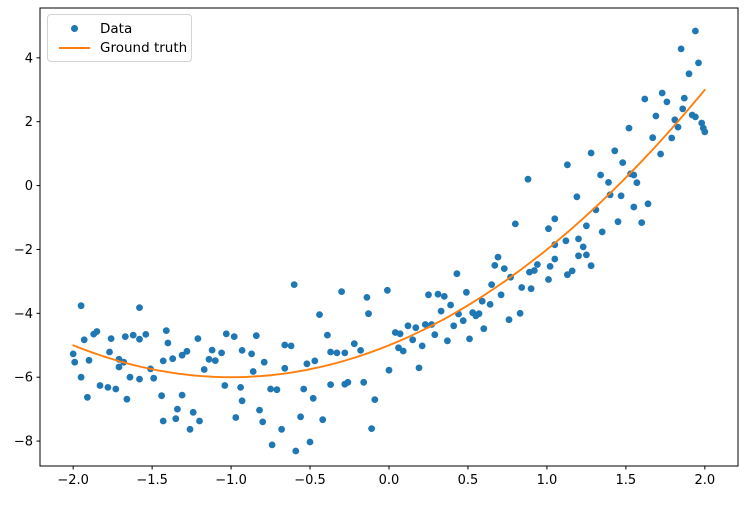  I want to click on legend: Data Ground truth, so click(119, 38).